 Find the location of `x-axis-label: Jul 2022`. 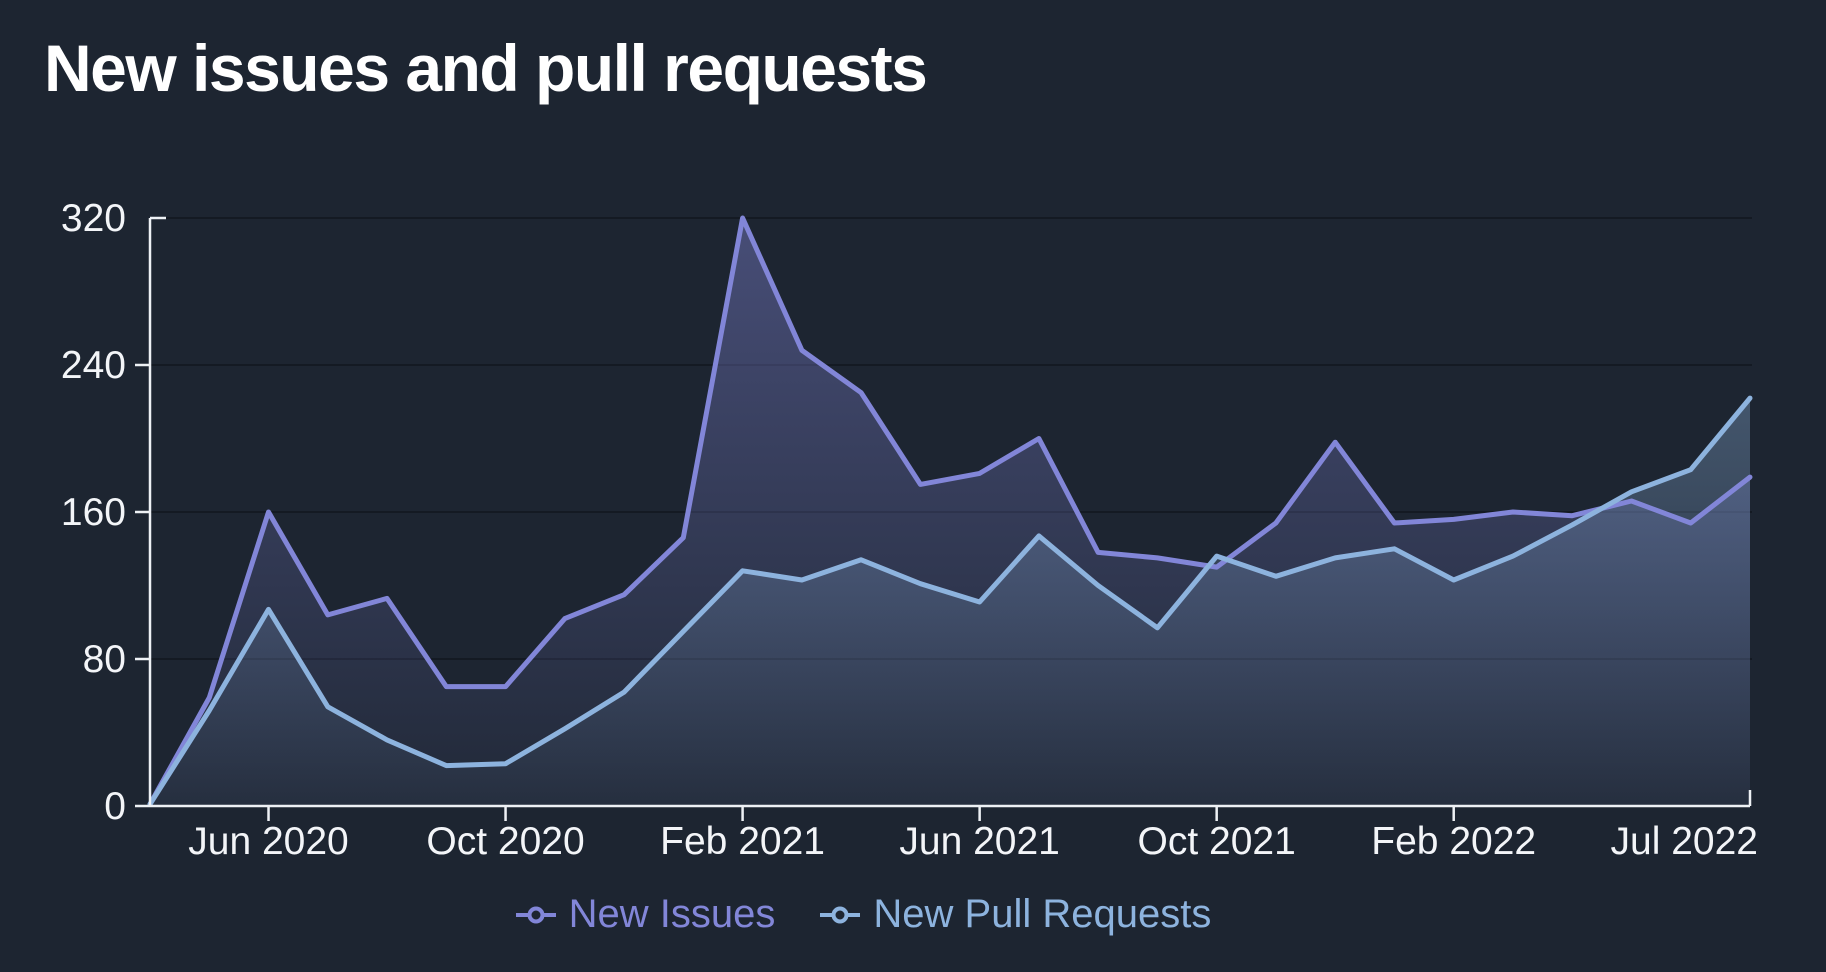

x-axis-label: Jul 2022 is located at coordinates (1684, 841).